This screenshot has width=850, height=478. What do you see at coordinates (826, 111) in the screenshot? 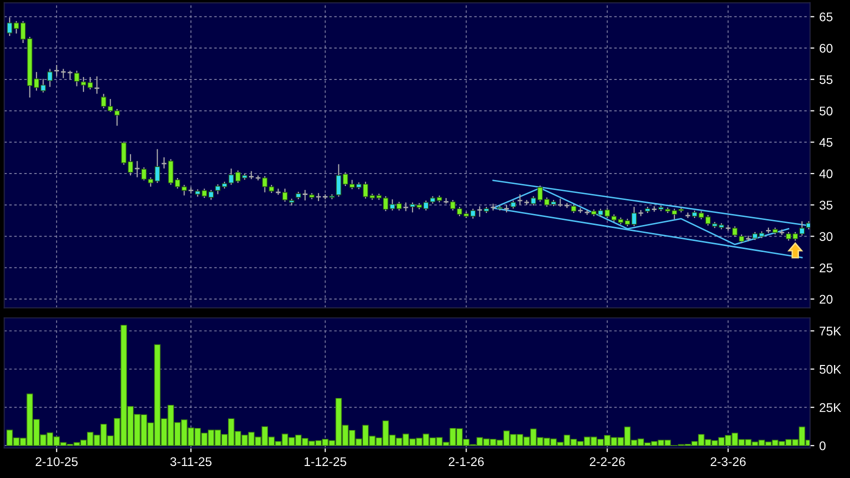
I see `y-tick-label: 50` at bounding box center [826, 111].